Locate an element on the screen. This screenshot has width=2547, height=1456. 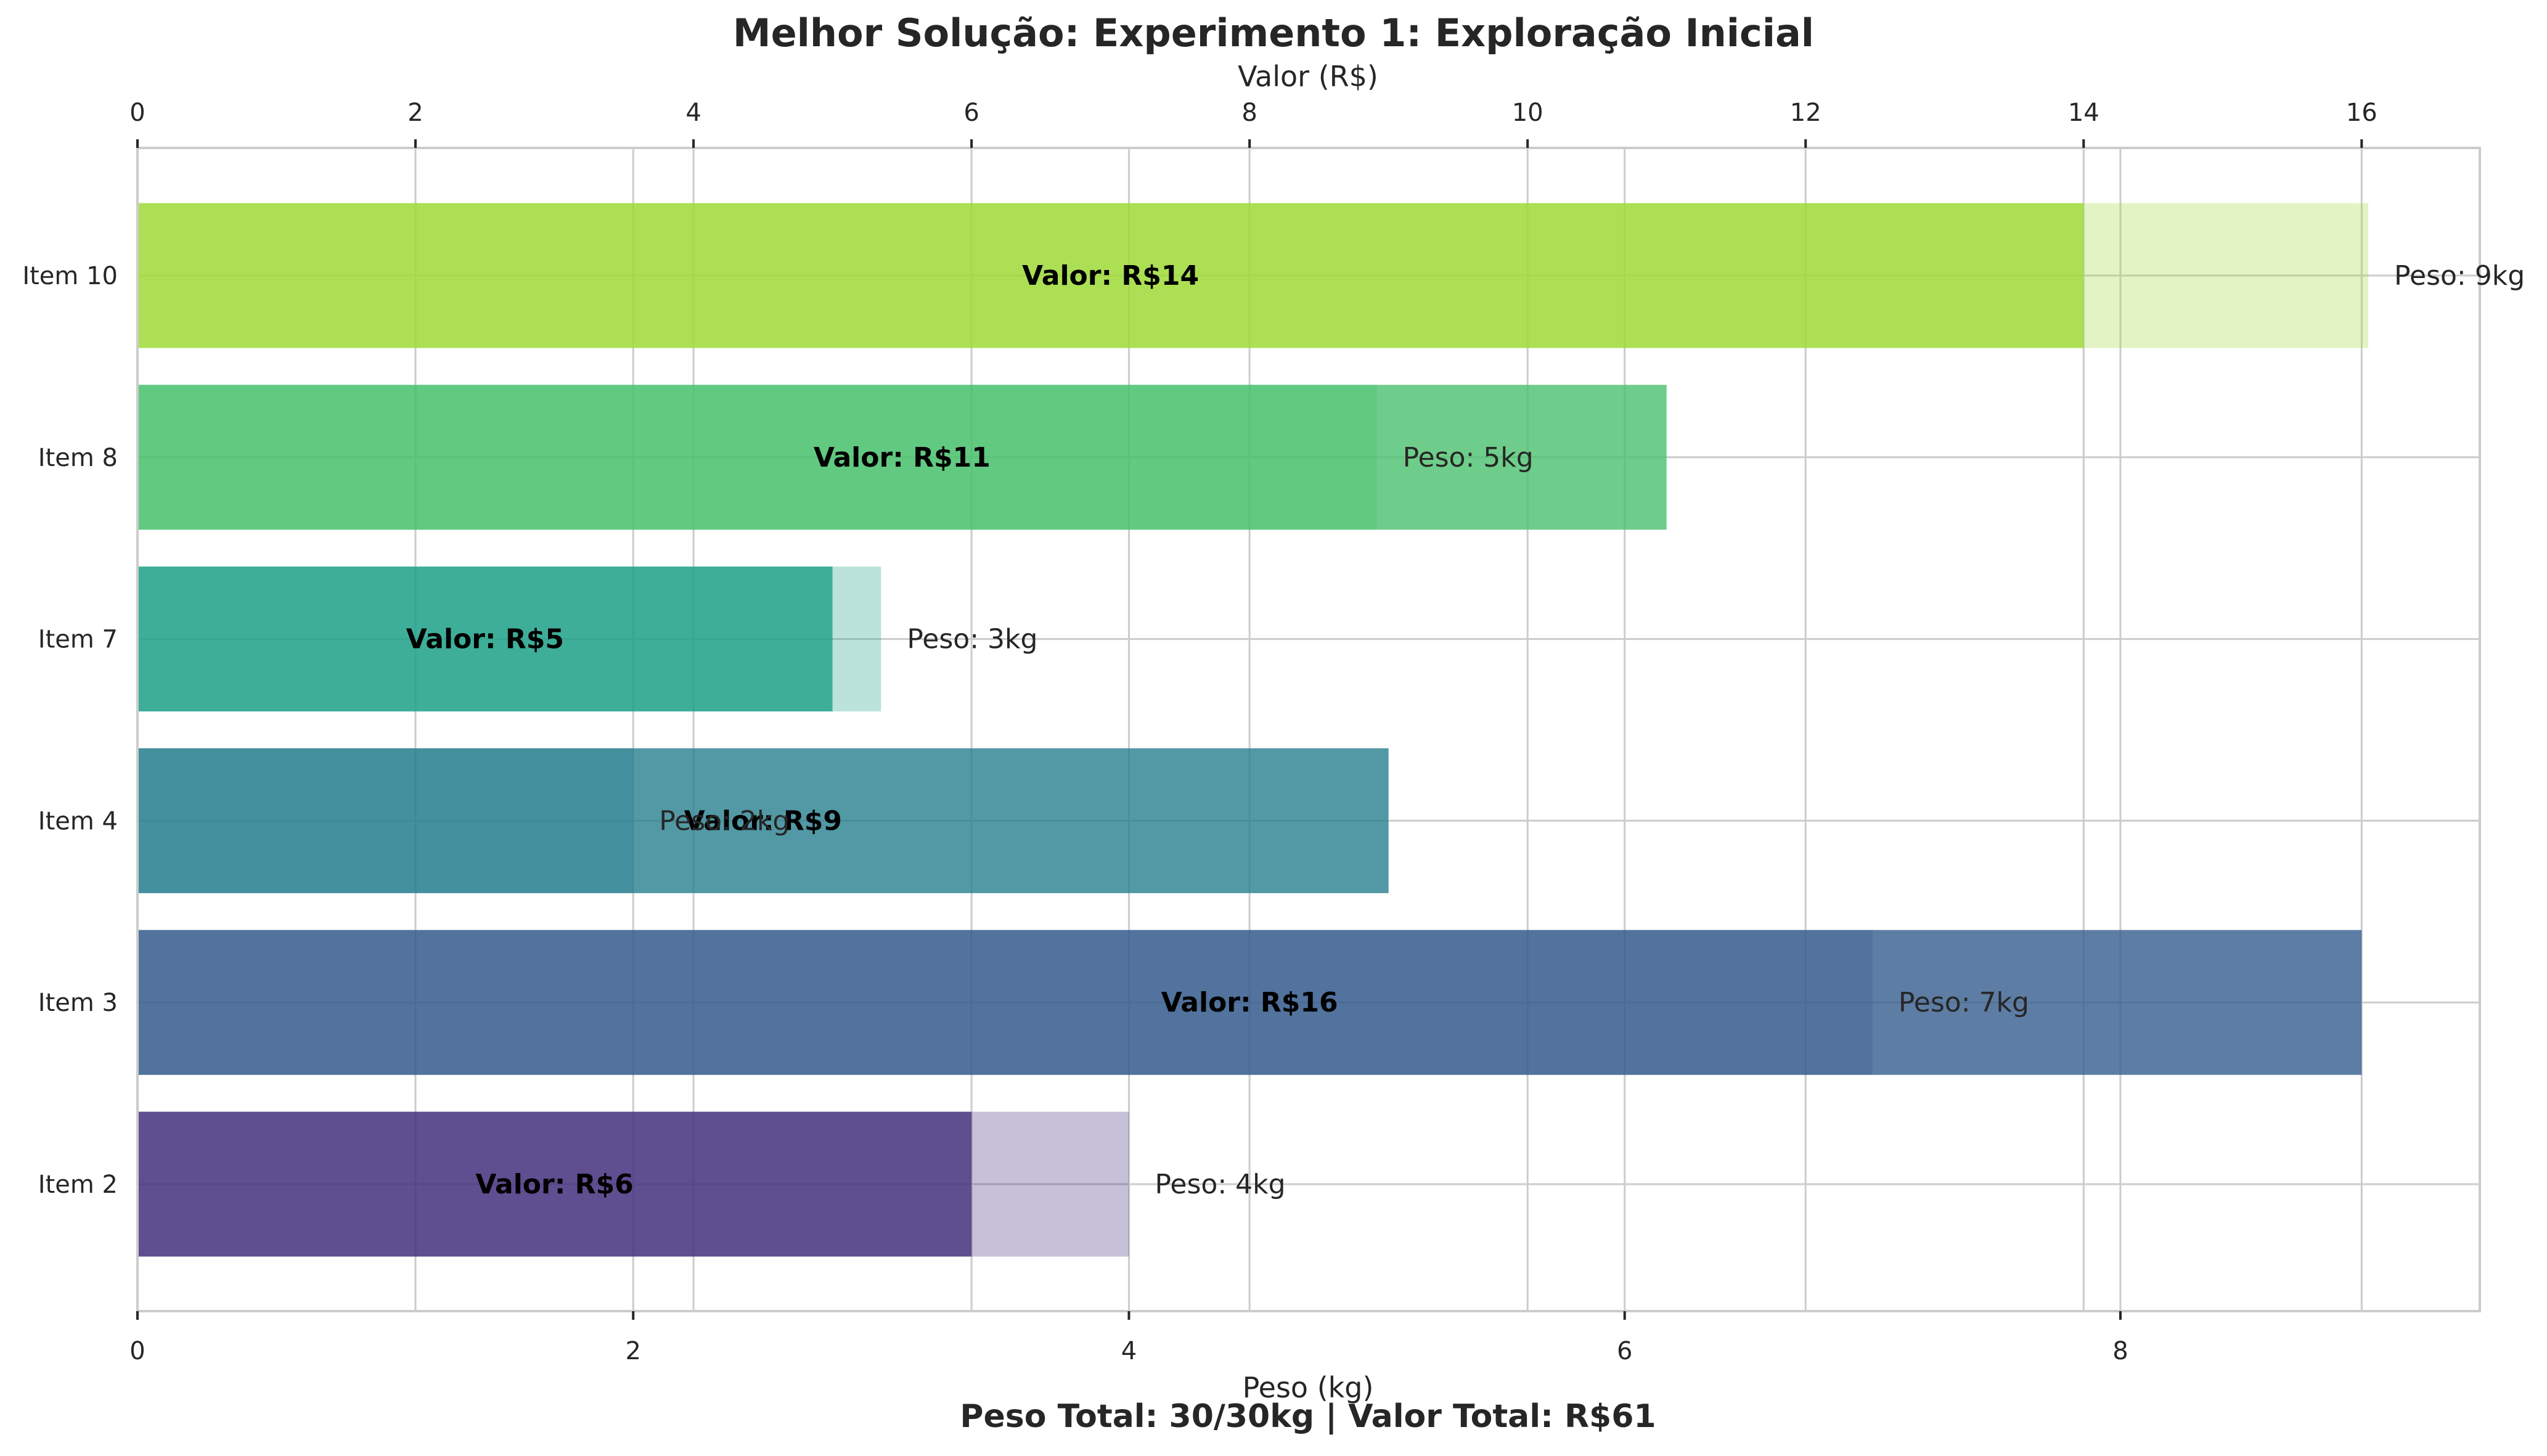
category-label: Item 7 is located at coordinates (78, 640).